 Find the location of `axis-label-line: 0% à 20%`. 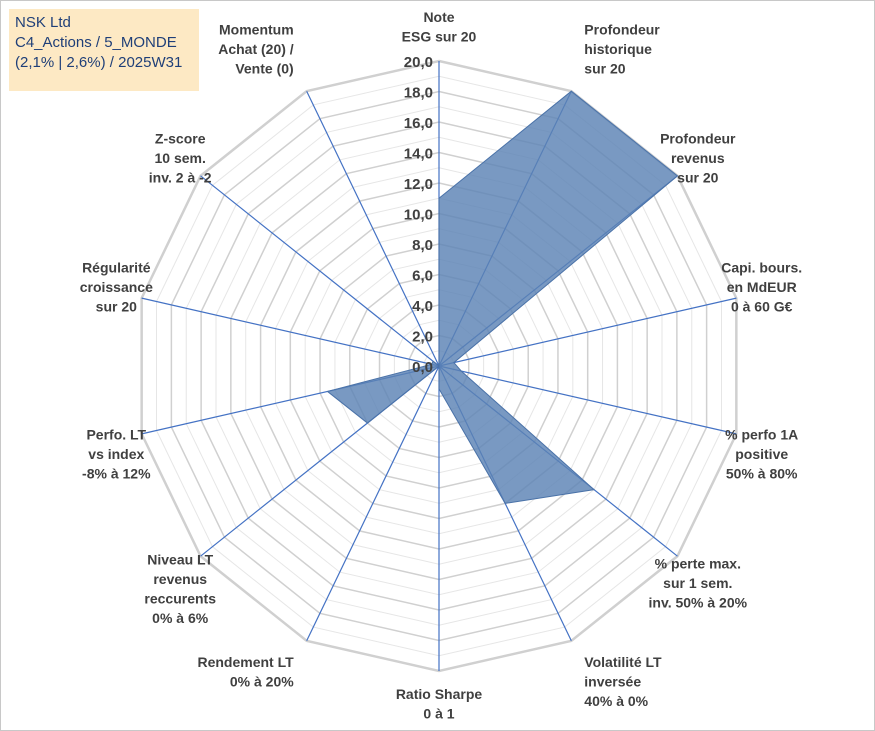

axis-label-line: 0% à 20% is located at coordinates (262, 682).